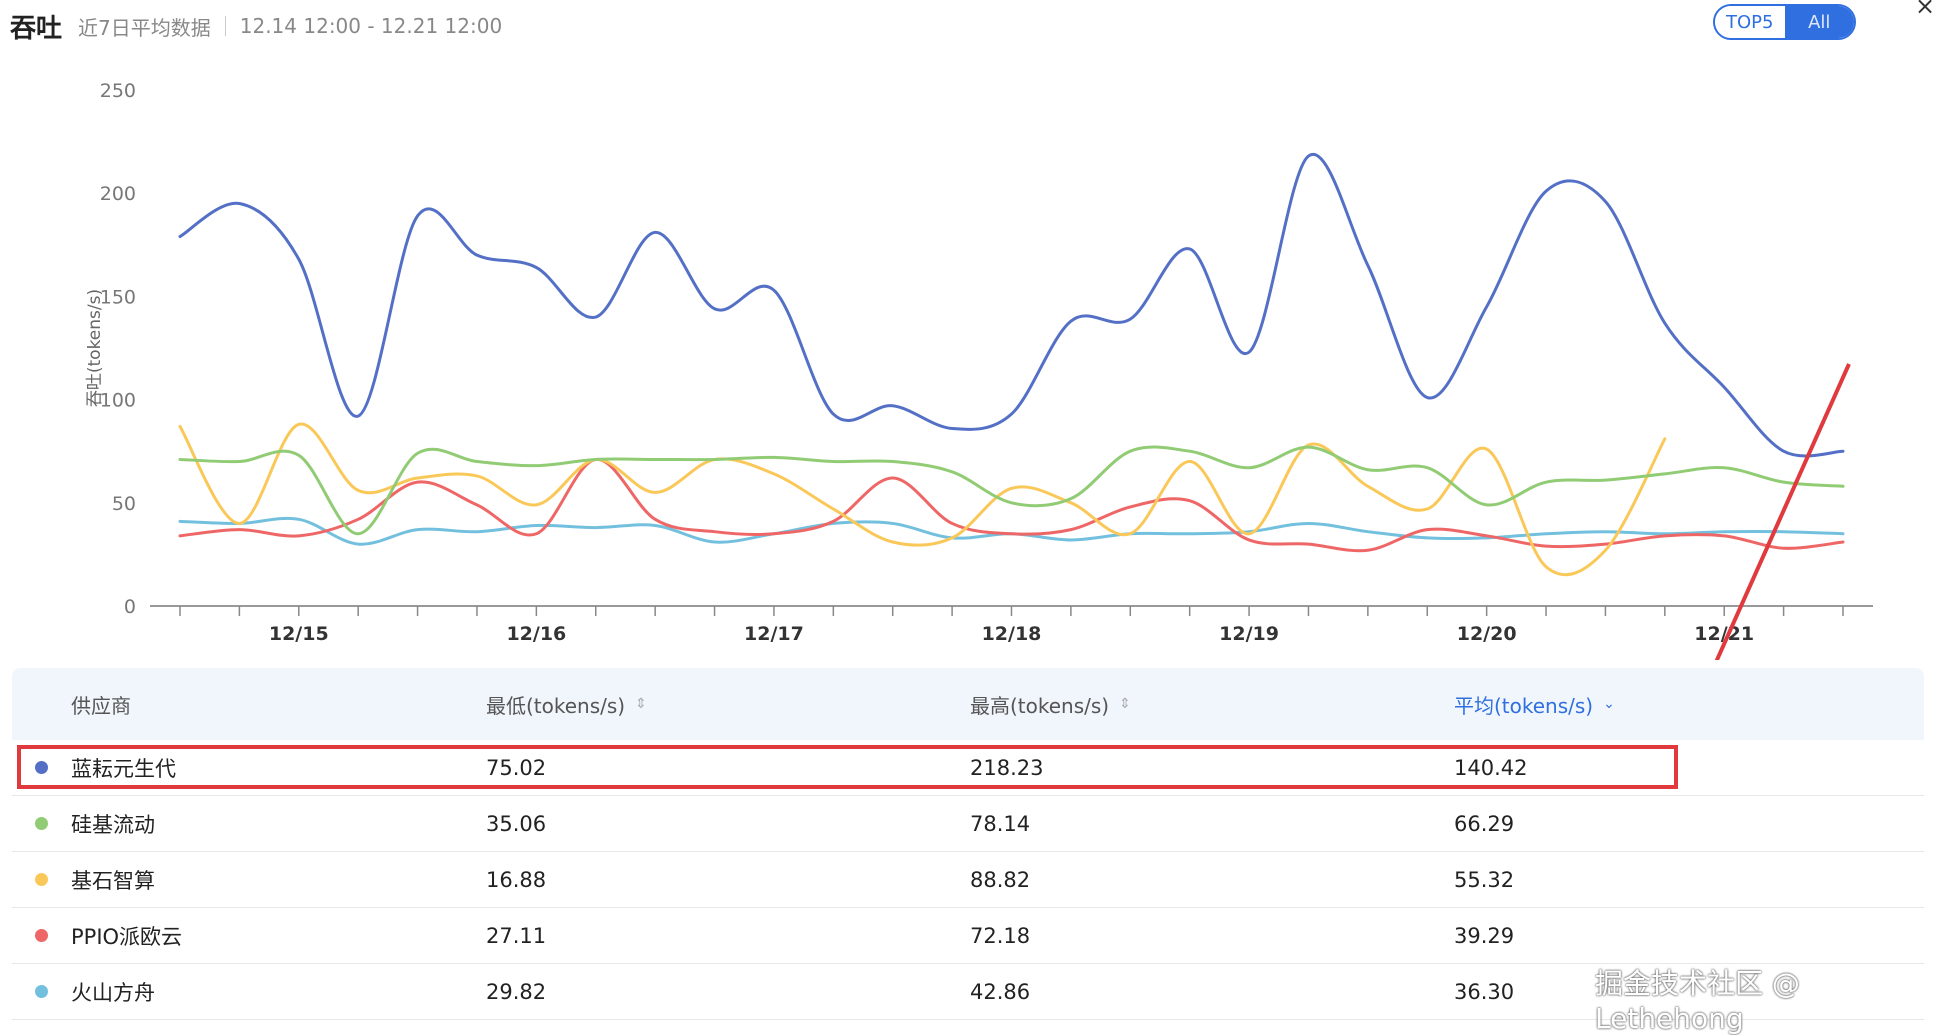  What do you see at coordinates (1012, 634) in the screenshot?
I see `x-tick-label: 12/18` at bounding box center [1012, 634].